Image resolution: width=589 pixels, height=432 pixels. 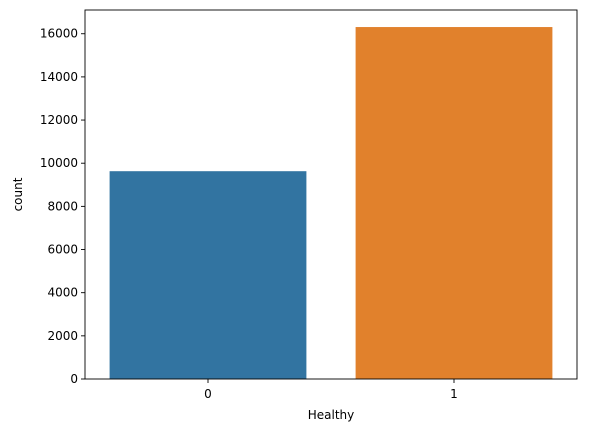 What do you see at coordinates (59, 163) in the screenshot?
I see `y-tick-label: 10000` at bounding box center [59, 163].